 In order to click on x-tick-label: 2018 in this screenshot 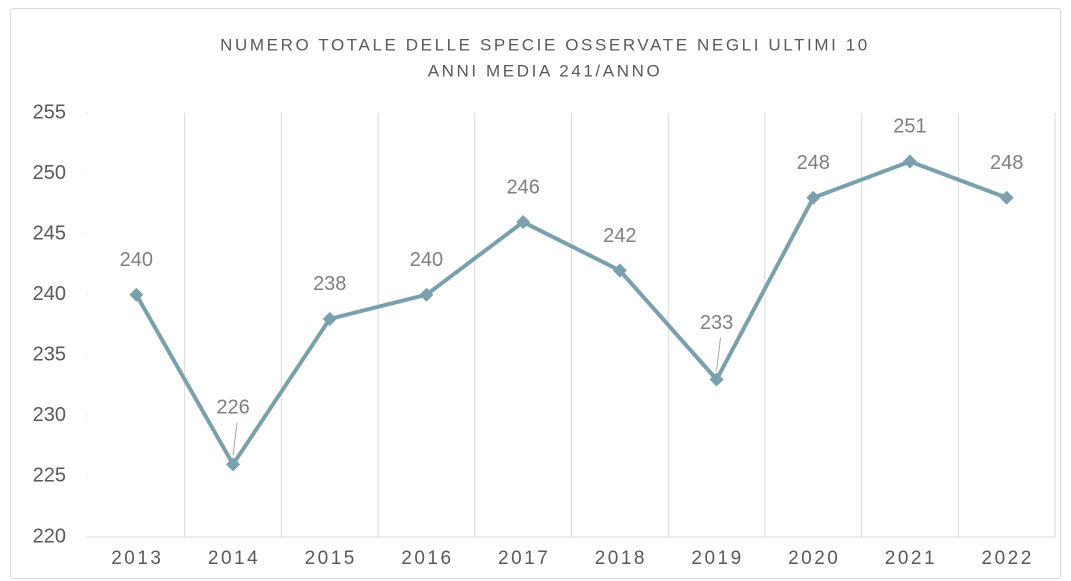, I will do `click(621, 558)`.